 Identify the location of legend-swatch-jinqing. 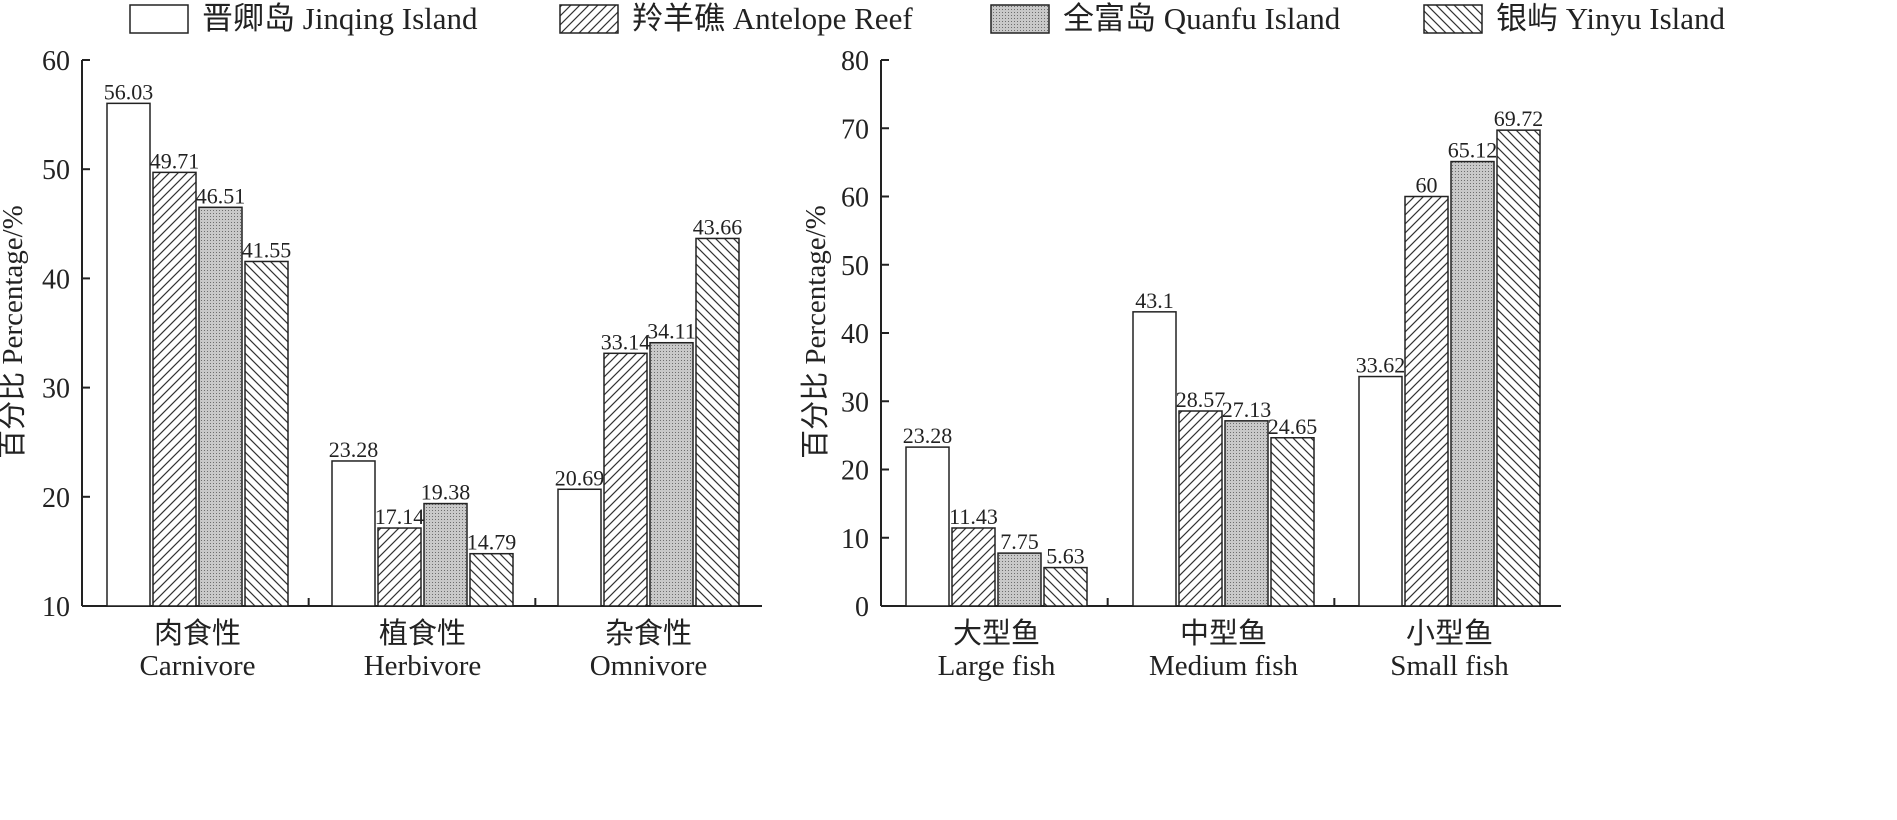
(159, 19).